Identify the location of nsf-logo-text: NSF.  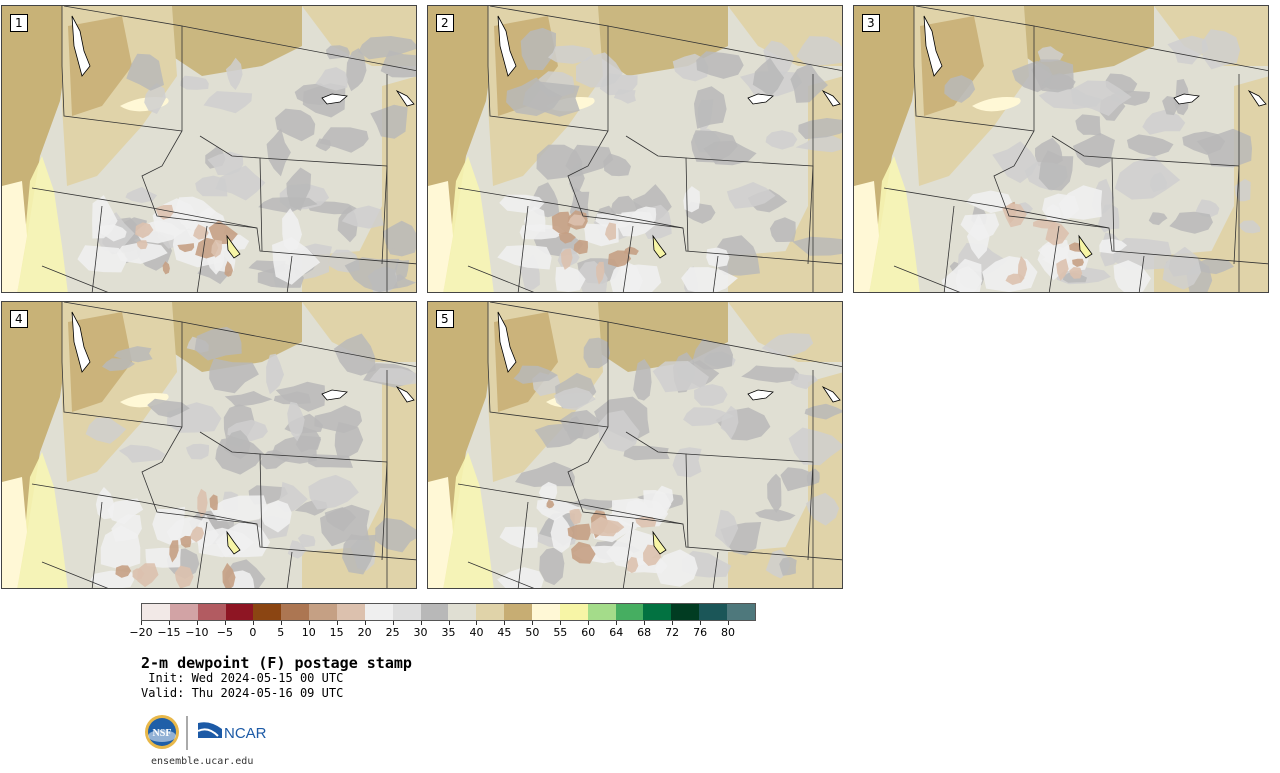
(162, 733).